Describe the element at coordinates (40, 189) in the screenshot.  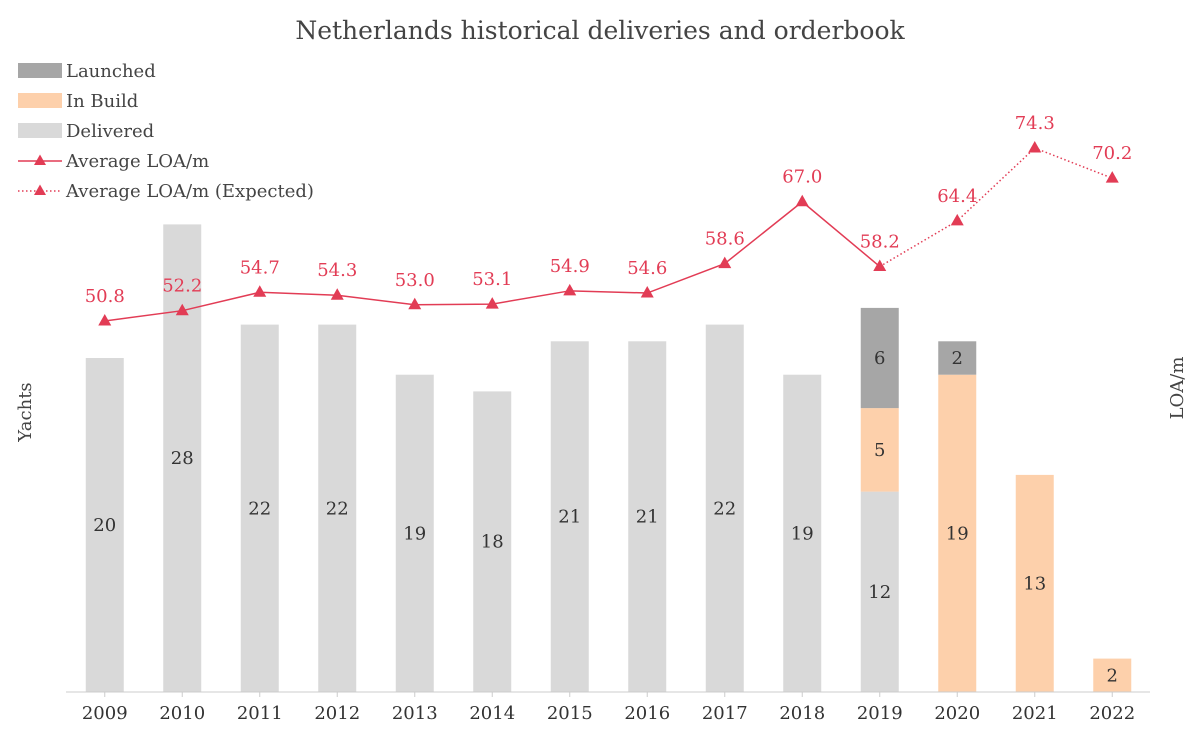
I see `legend-marker-average-loa-expected` at that location.